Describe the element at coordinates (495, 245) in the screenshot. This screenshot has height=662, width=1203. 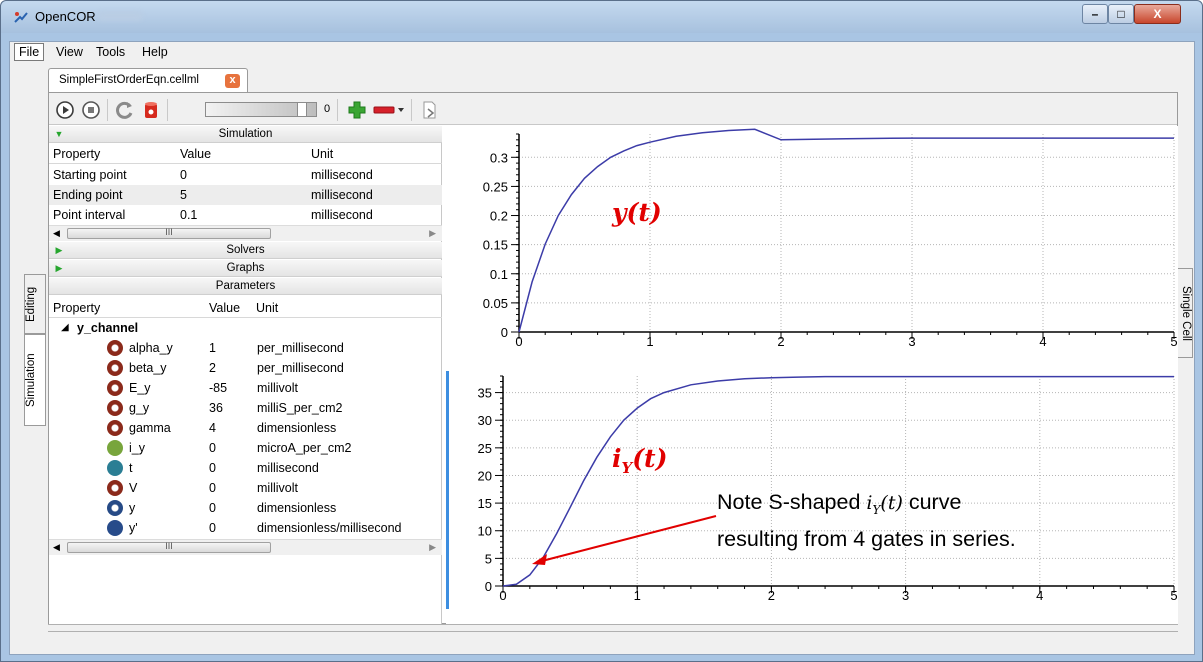
I see `y-tick-label: 0.15` at that location.